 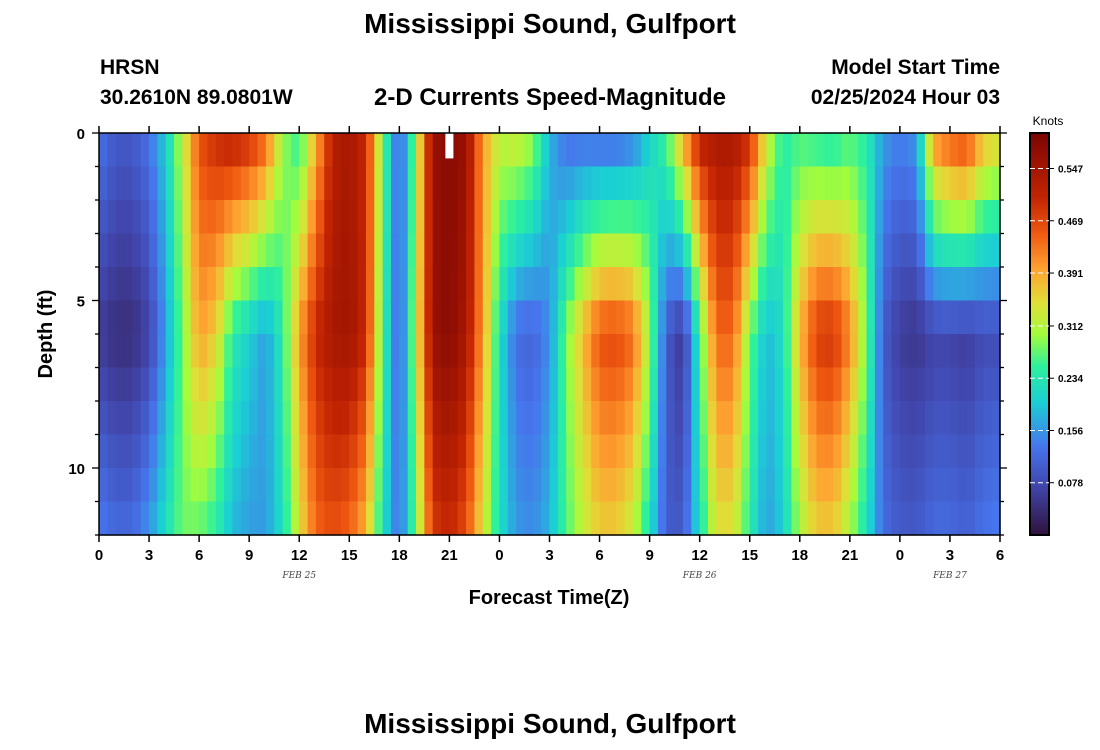 What do you see at coordinates (449, 146) in the screenshot?
I see `current-time-marker` at bounding box center [449, 146].